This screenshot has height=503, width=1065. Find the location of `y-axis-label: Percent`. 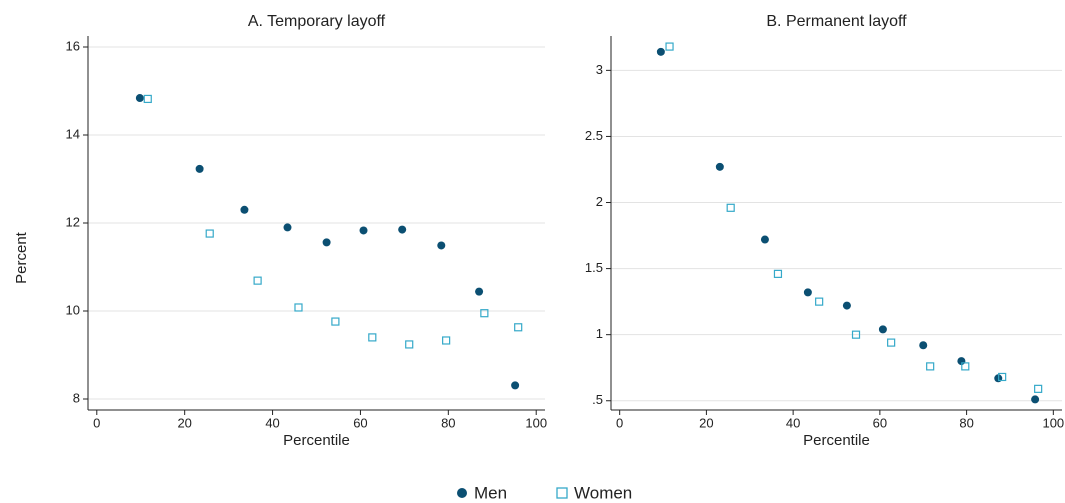

y-axis-label: Percent is located at coordinates (21, 257).